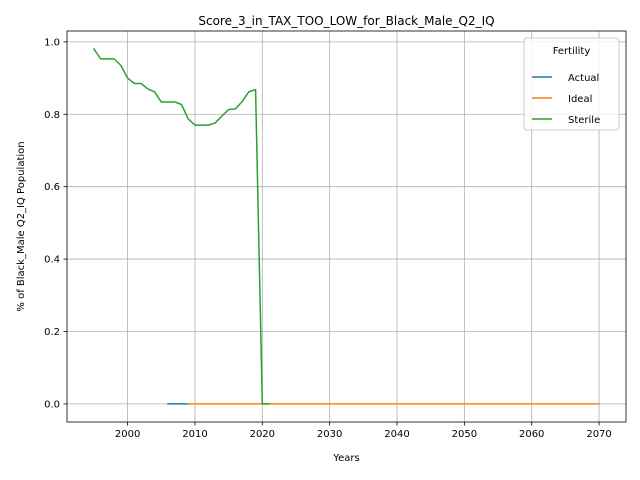  What do you see at coordinates (52, 42) in the screenshot?
I see `y-tick-label: 1.0` at bounding box center [52, 42].